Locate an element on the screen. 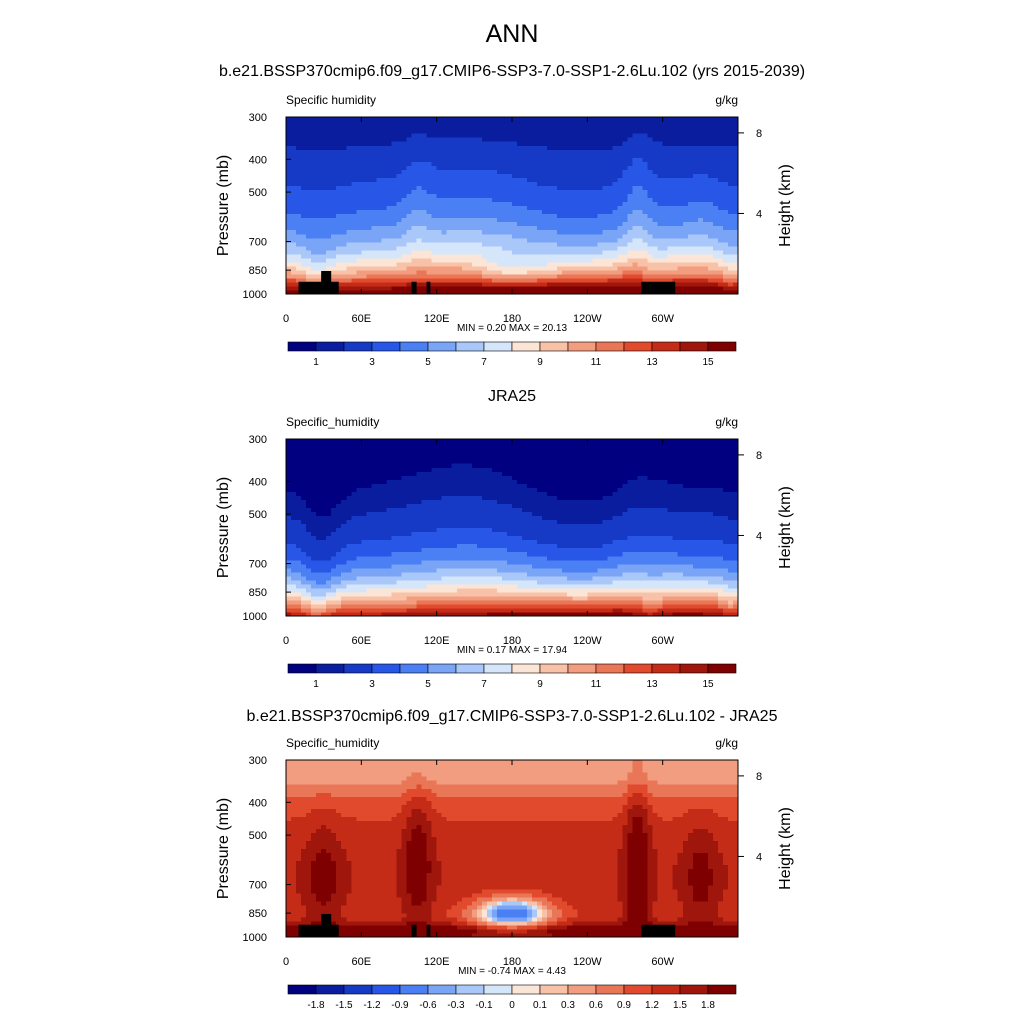 This screenshot has height=1024, width=1024. colorbar-label: 0.3 is located at coordinates (568, 1005).